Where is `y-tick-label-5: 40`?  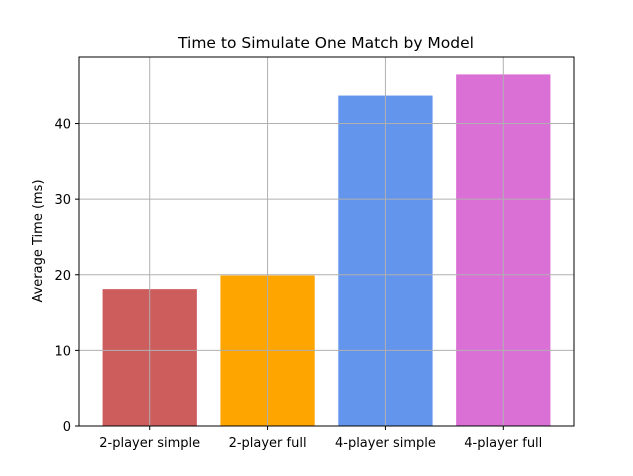 y-tick-label-5: 40 is located at coordinates (62, 125).